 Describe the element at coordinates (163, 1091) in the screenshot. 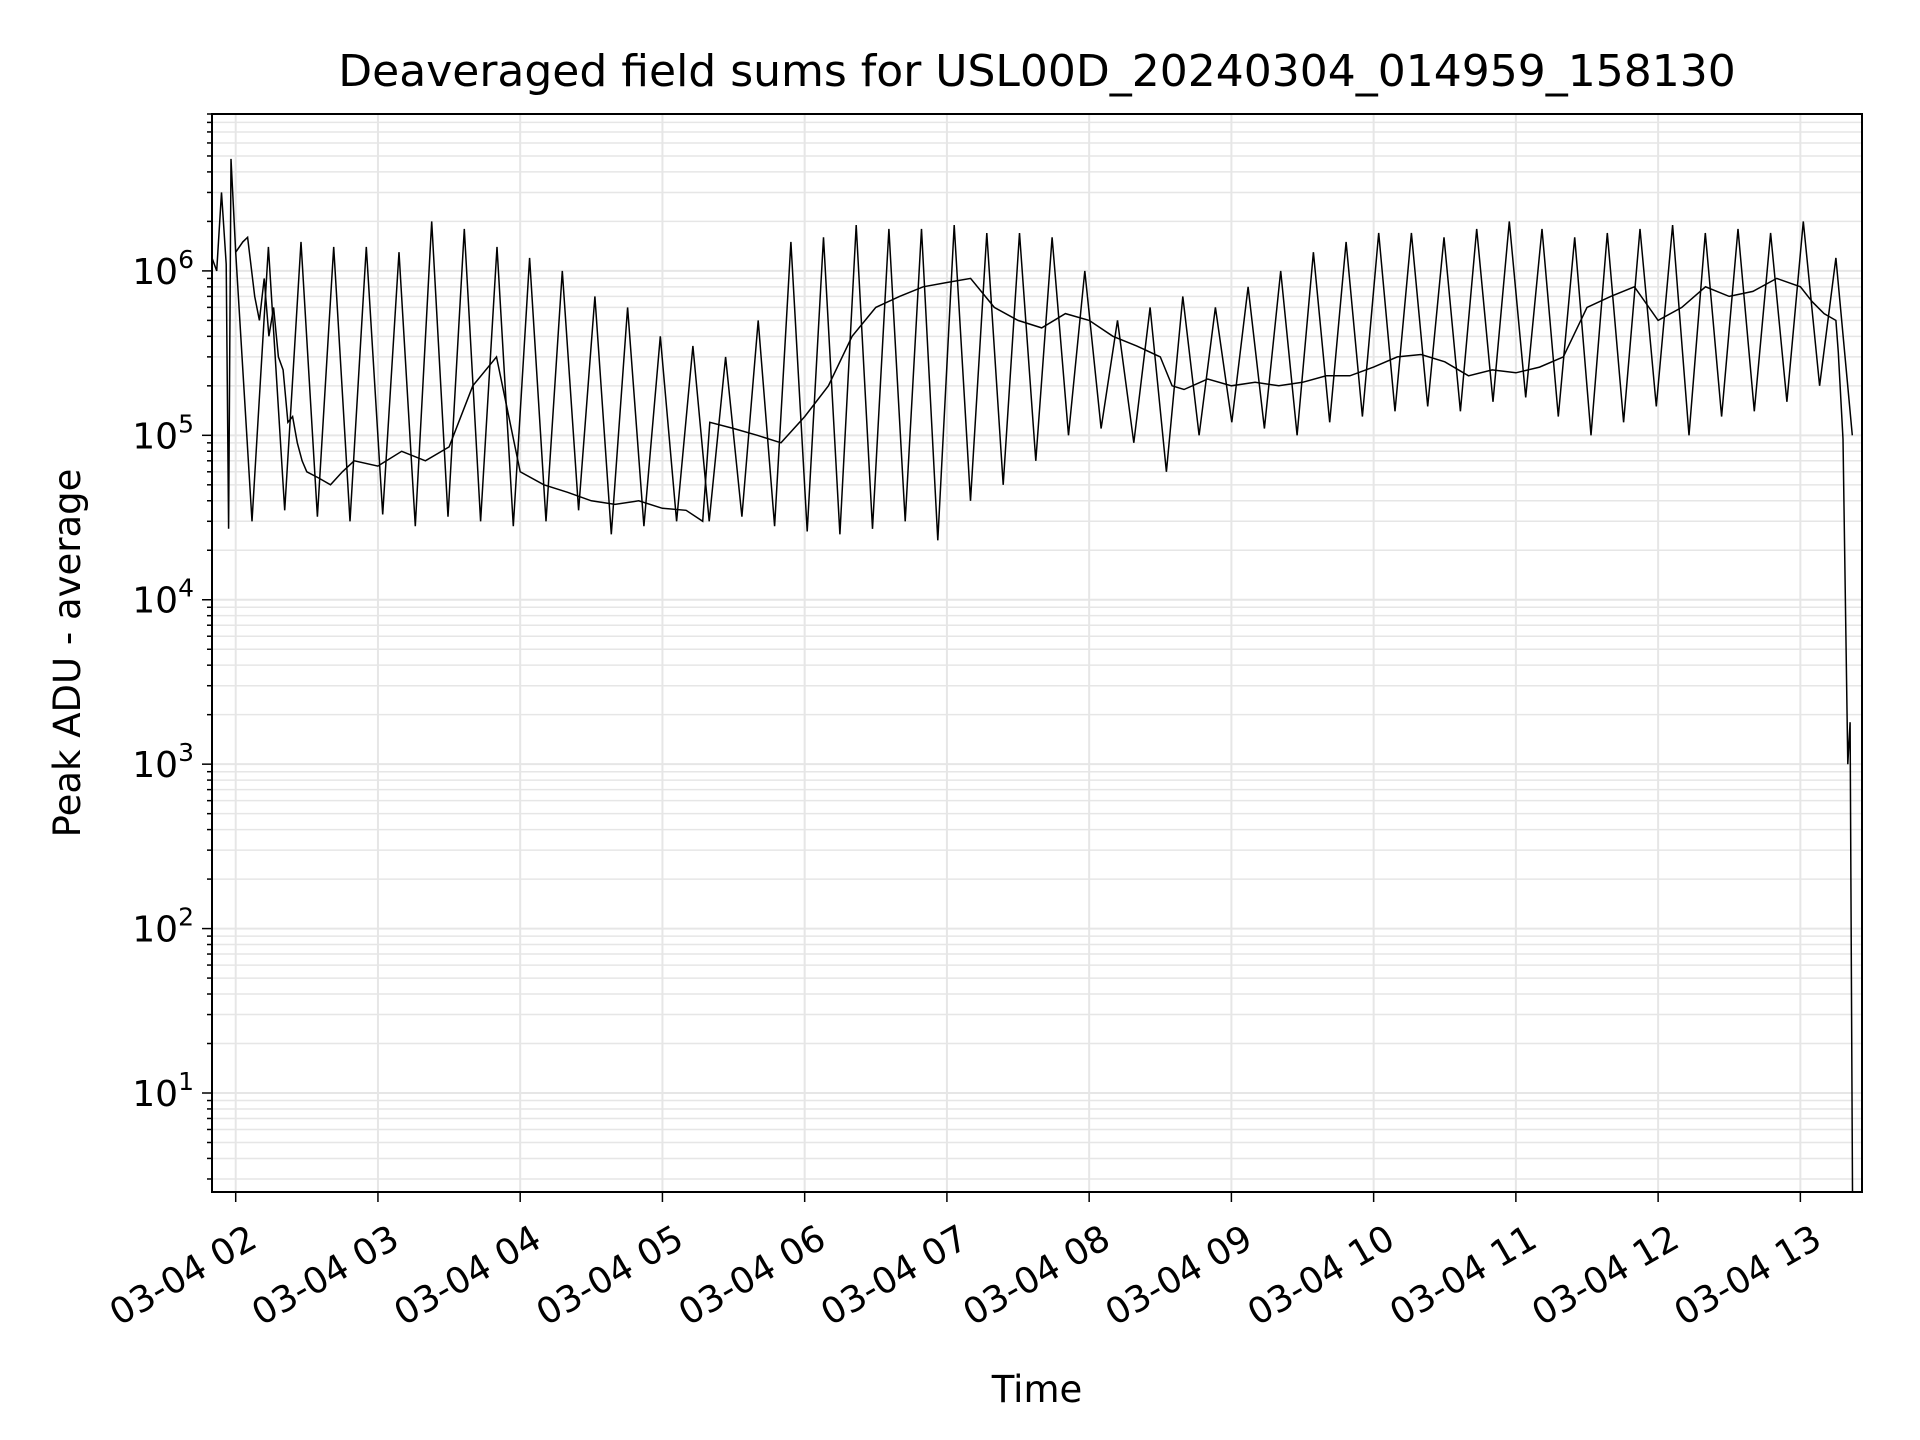

I see `y-tick-label: 10¹` at that location.